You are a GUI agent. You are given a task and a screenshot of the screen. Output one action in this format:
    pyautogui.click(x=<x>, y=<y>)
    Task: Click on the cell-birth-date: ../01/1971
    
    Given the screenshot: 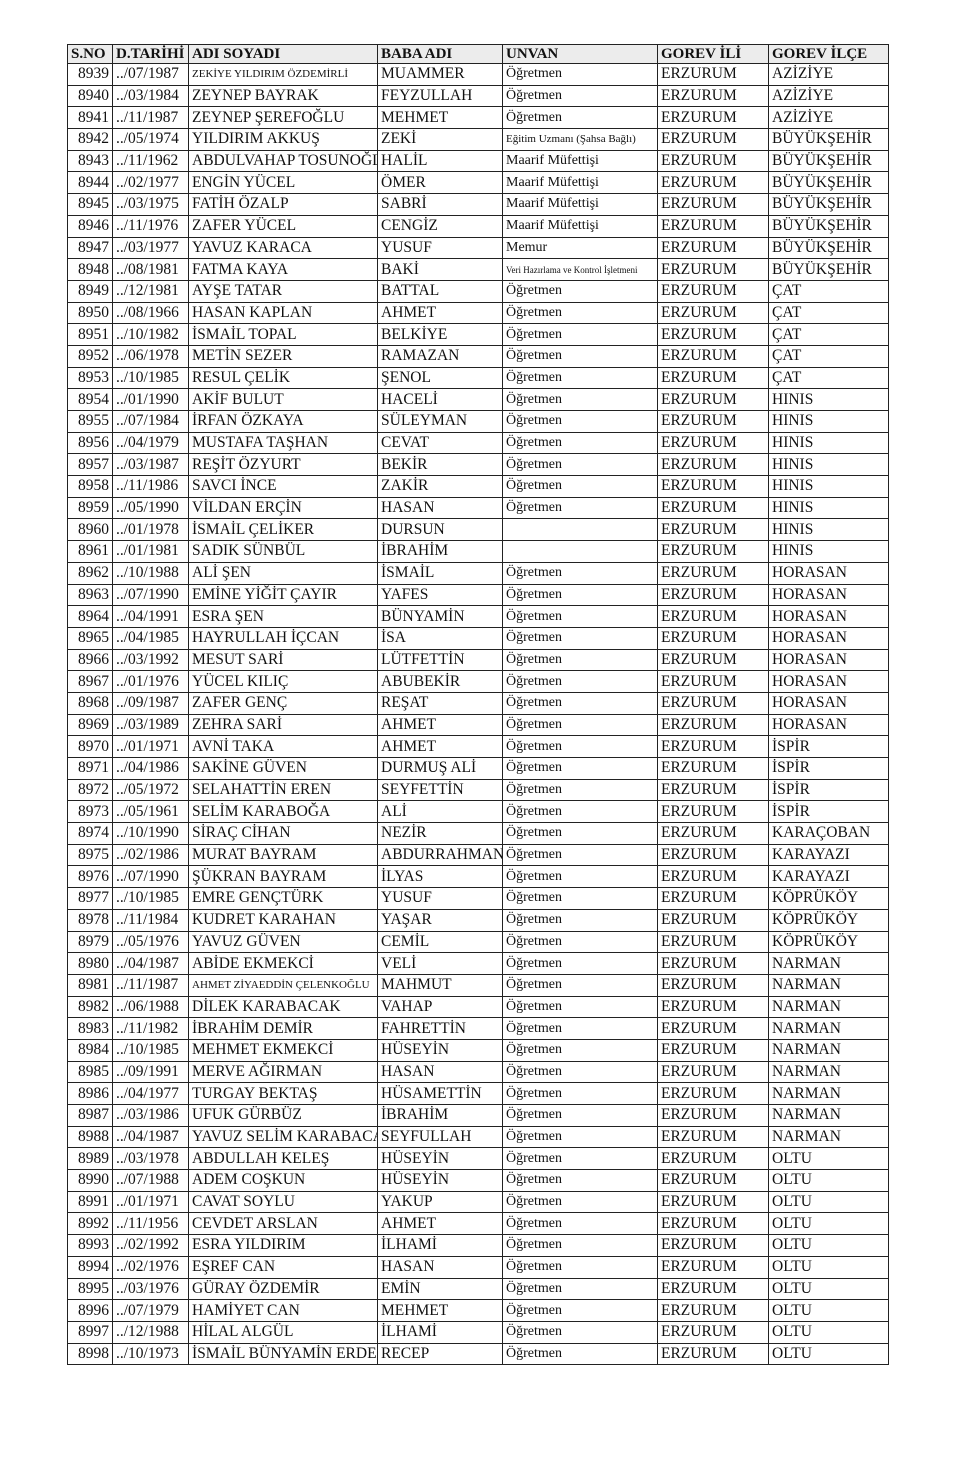 What is the action you would take?
    pyautogui.click(x=150, y=1202)
    